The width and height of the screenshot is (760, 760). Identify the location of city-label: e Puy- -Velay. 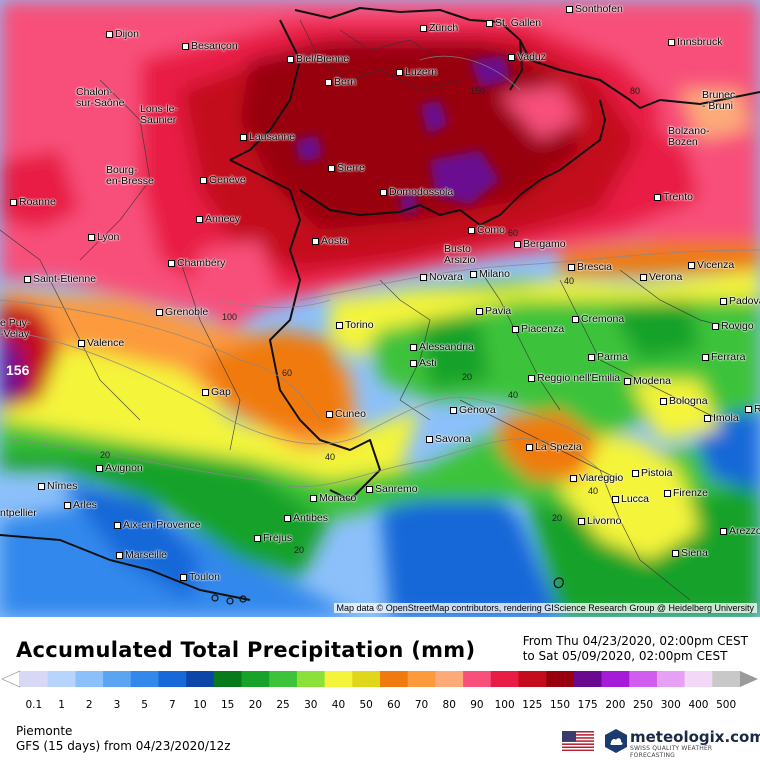
(15, 328).